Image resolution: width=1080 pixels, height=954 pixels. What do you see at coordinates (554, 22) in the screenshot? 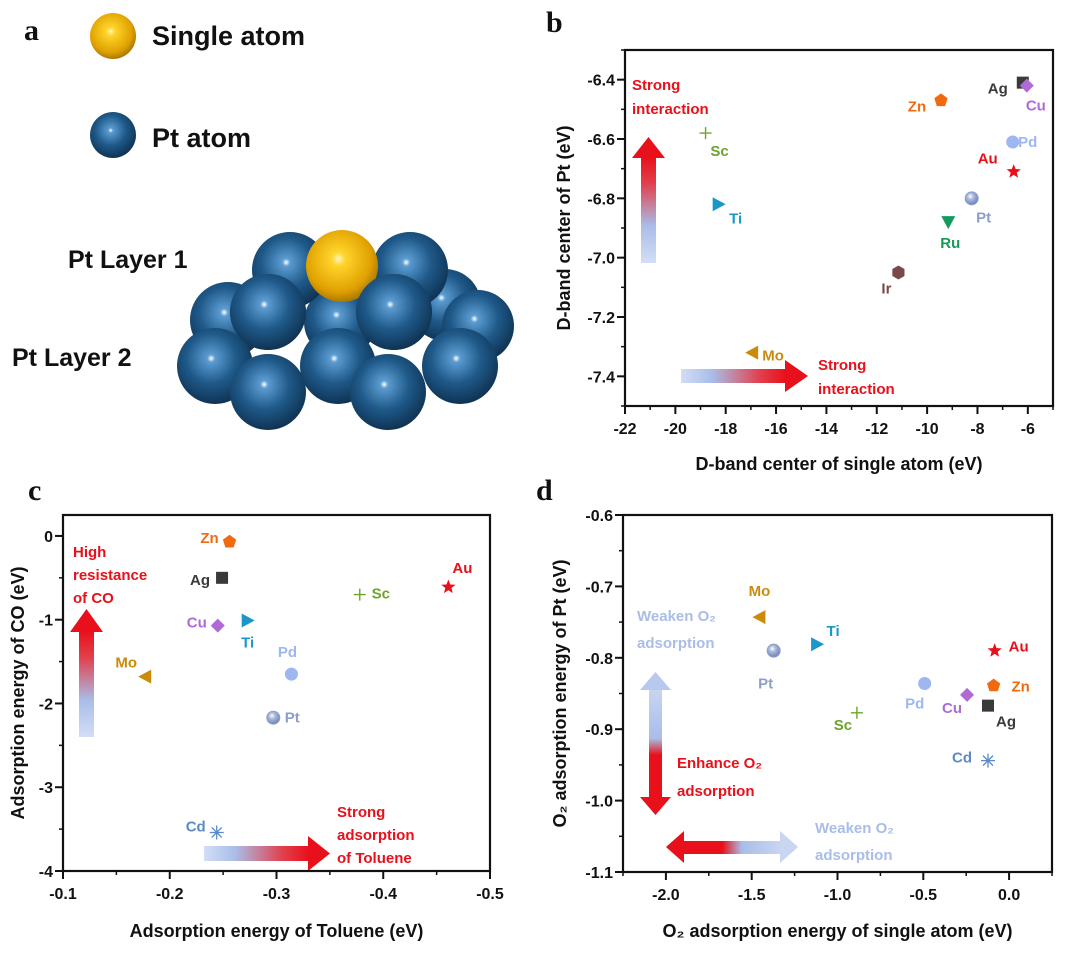
I see `panel-letter-b: b` at bounding box center [554, 22].